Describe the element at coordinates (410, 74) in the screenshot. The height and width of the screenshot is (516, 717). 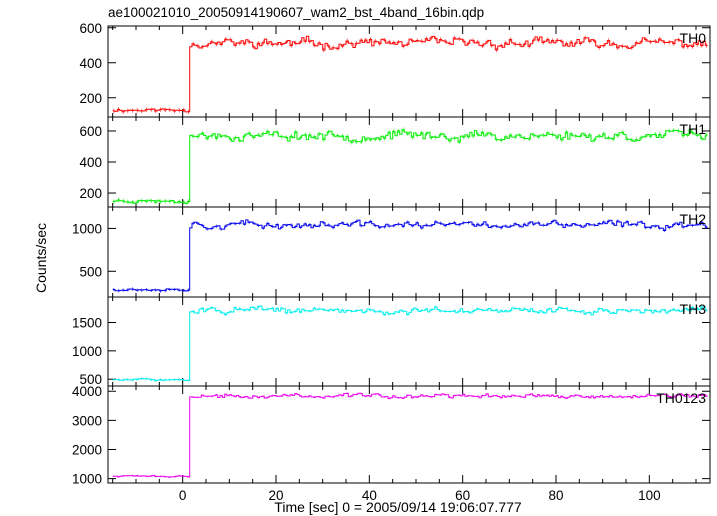
I see `series-line-th0` at that location.